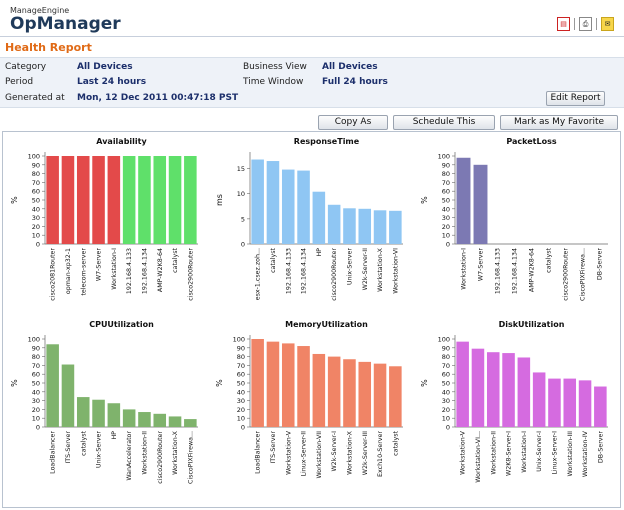 This screenshot has width=624, height=510. Describe the element at coordinates (68, 271) in the screenshot. I see `x-tick-label: opman-xp32-1` at that location.